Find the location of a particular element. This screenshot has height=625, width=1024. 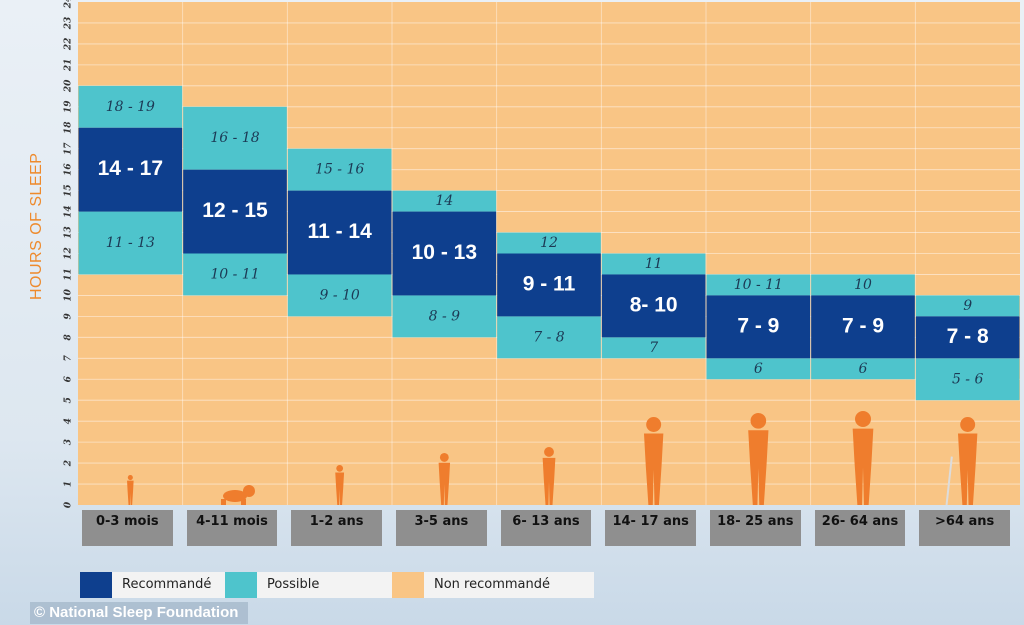

possible-lower-label: 11 - 13 is located at coordinates (130, 243).